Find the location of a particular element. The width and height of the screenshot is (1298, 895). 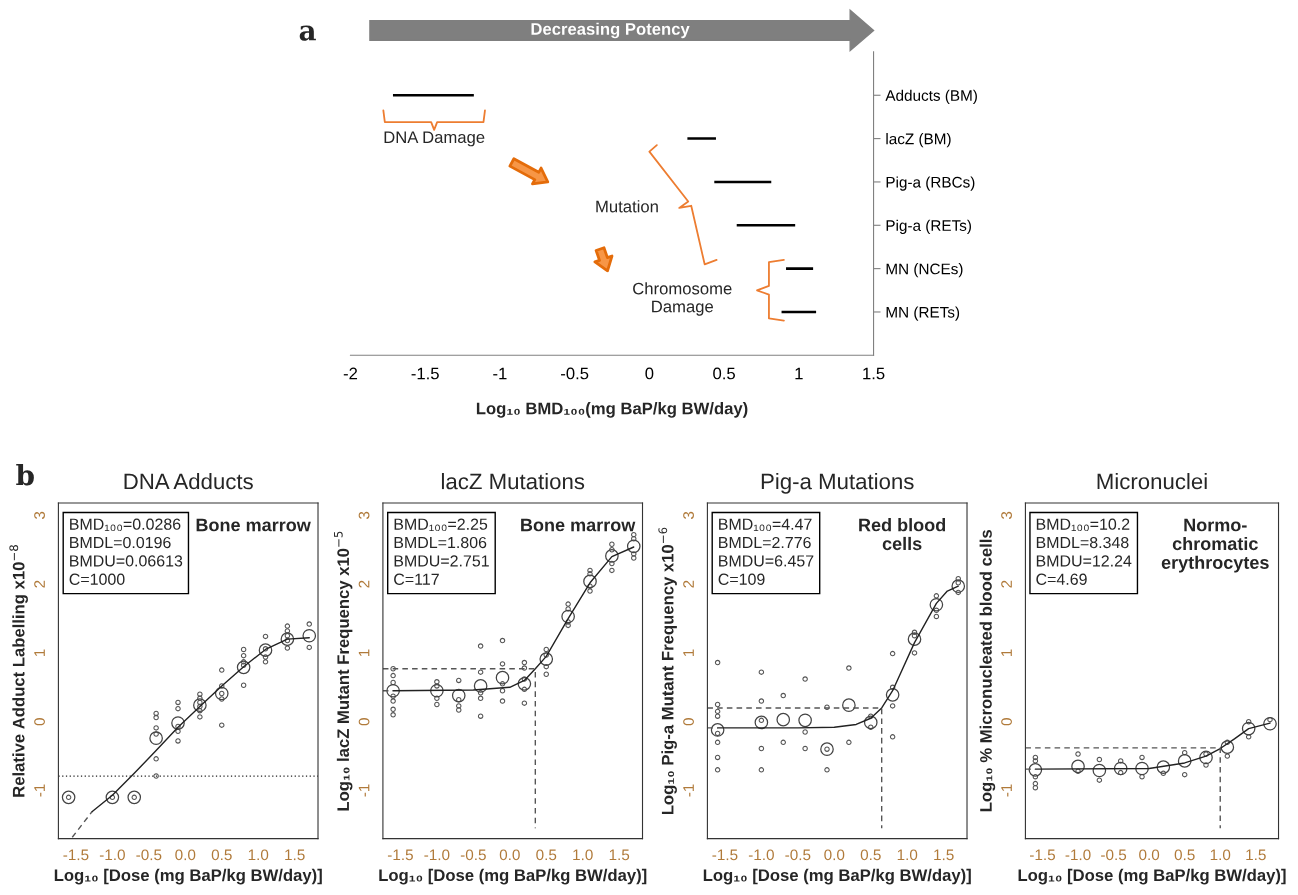

y-tick-label: Adducts (BM) is located at coordinates (931, 96).